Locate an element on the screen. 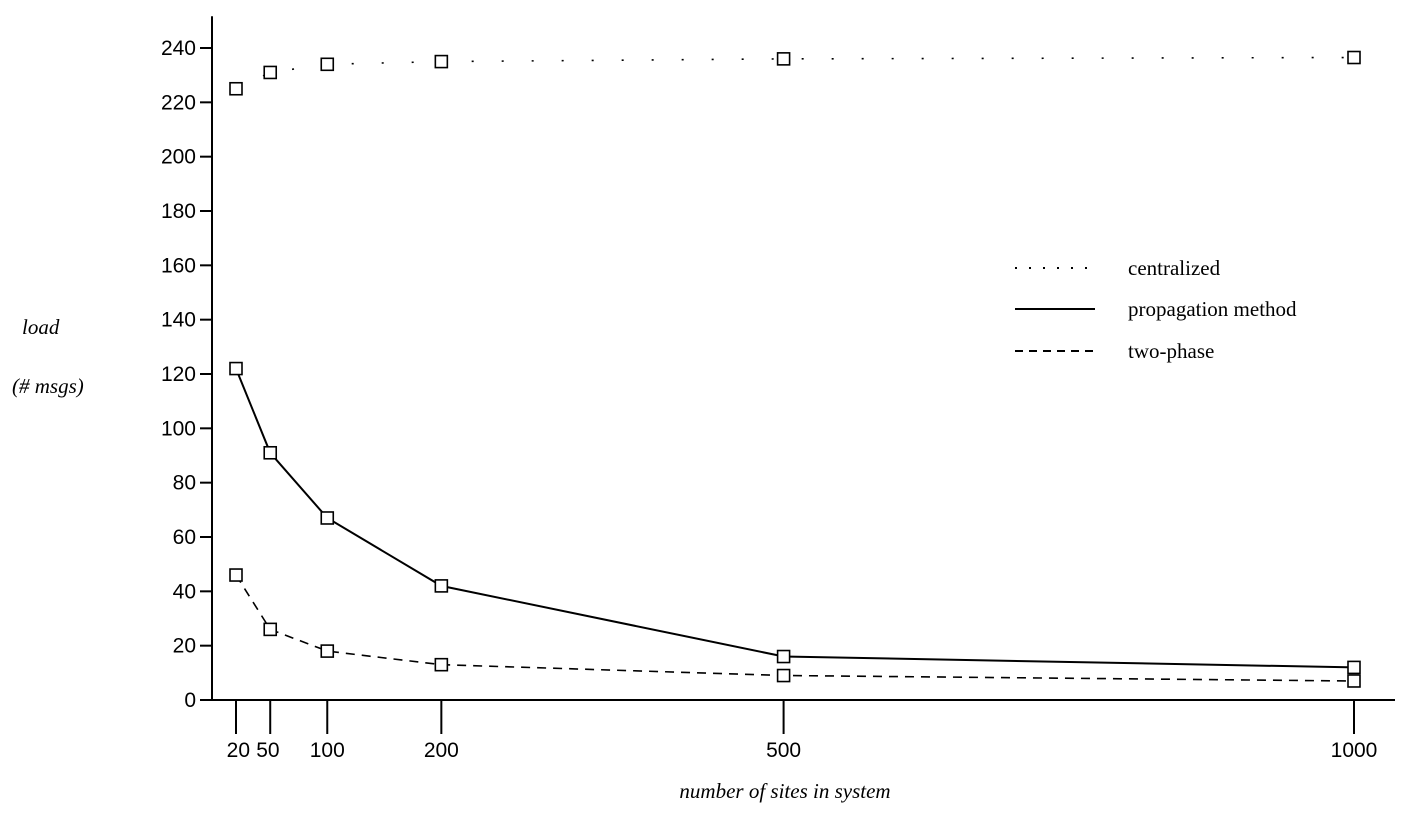  y-tick-label: 0 is located at coordinates (190, 700).